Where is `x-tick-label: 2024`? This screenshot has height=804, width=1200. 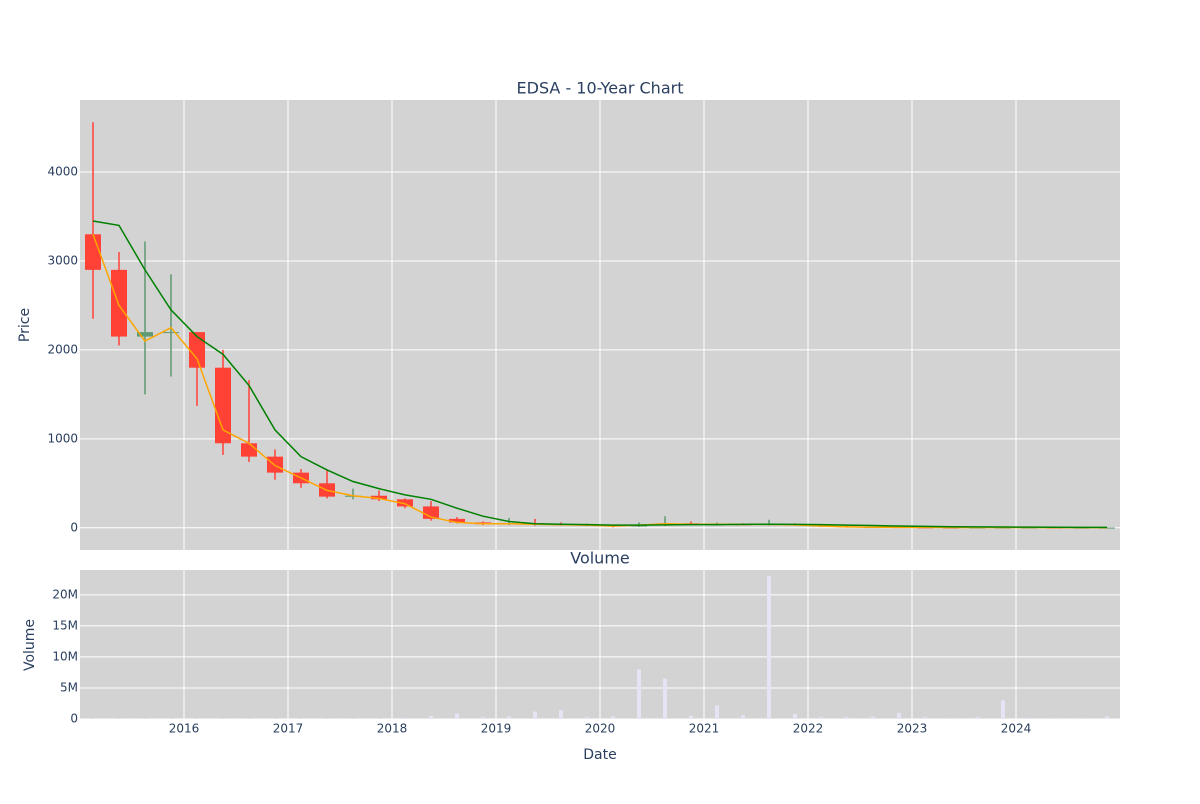 x-tick-label: 2024 is located at coordinates (1016, 729).